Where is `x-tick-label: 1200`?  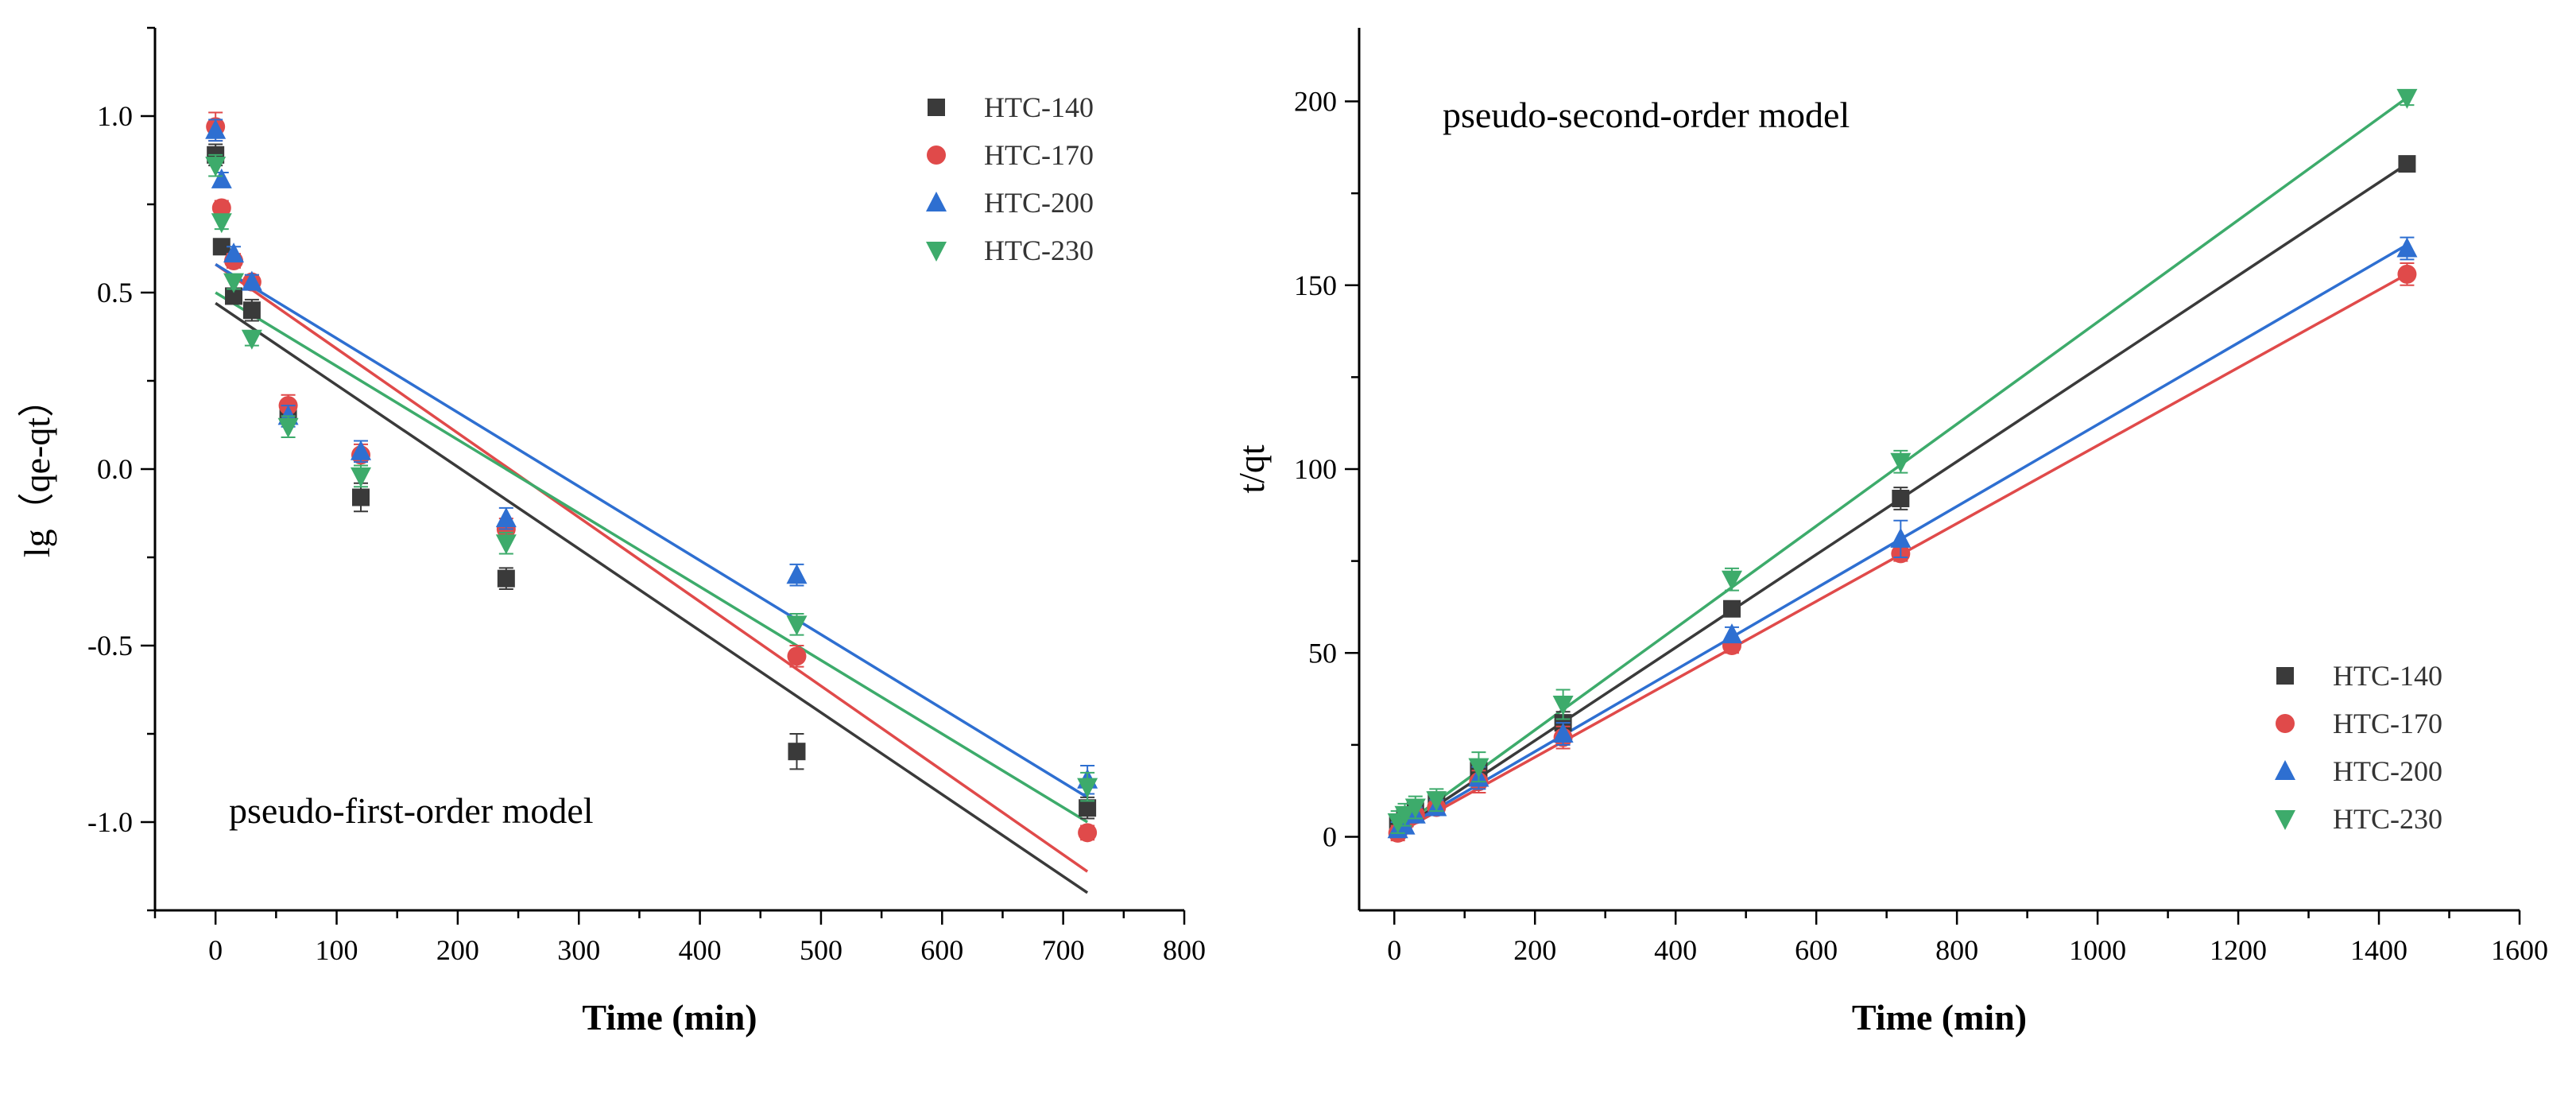
x-tick-label: 1200 is located at coordinates (2238, 950).